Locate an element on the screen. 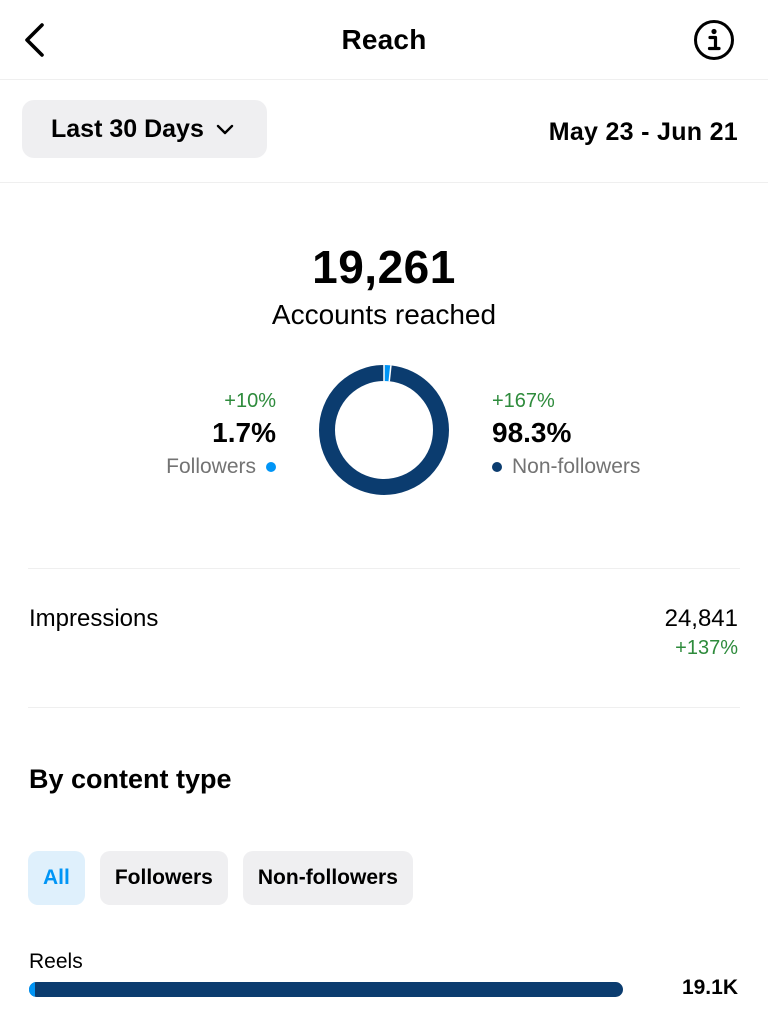  followers-legend: Followers is located at coordinates (221, 467).